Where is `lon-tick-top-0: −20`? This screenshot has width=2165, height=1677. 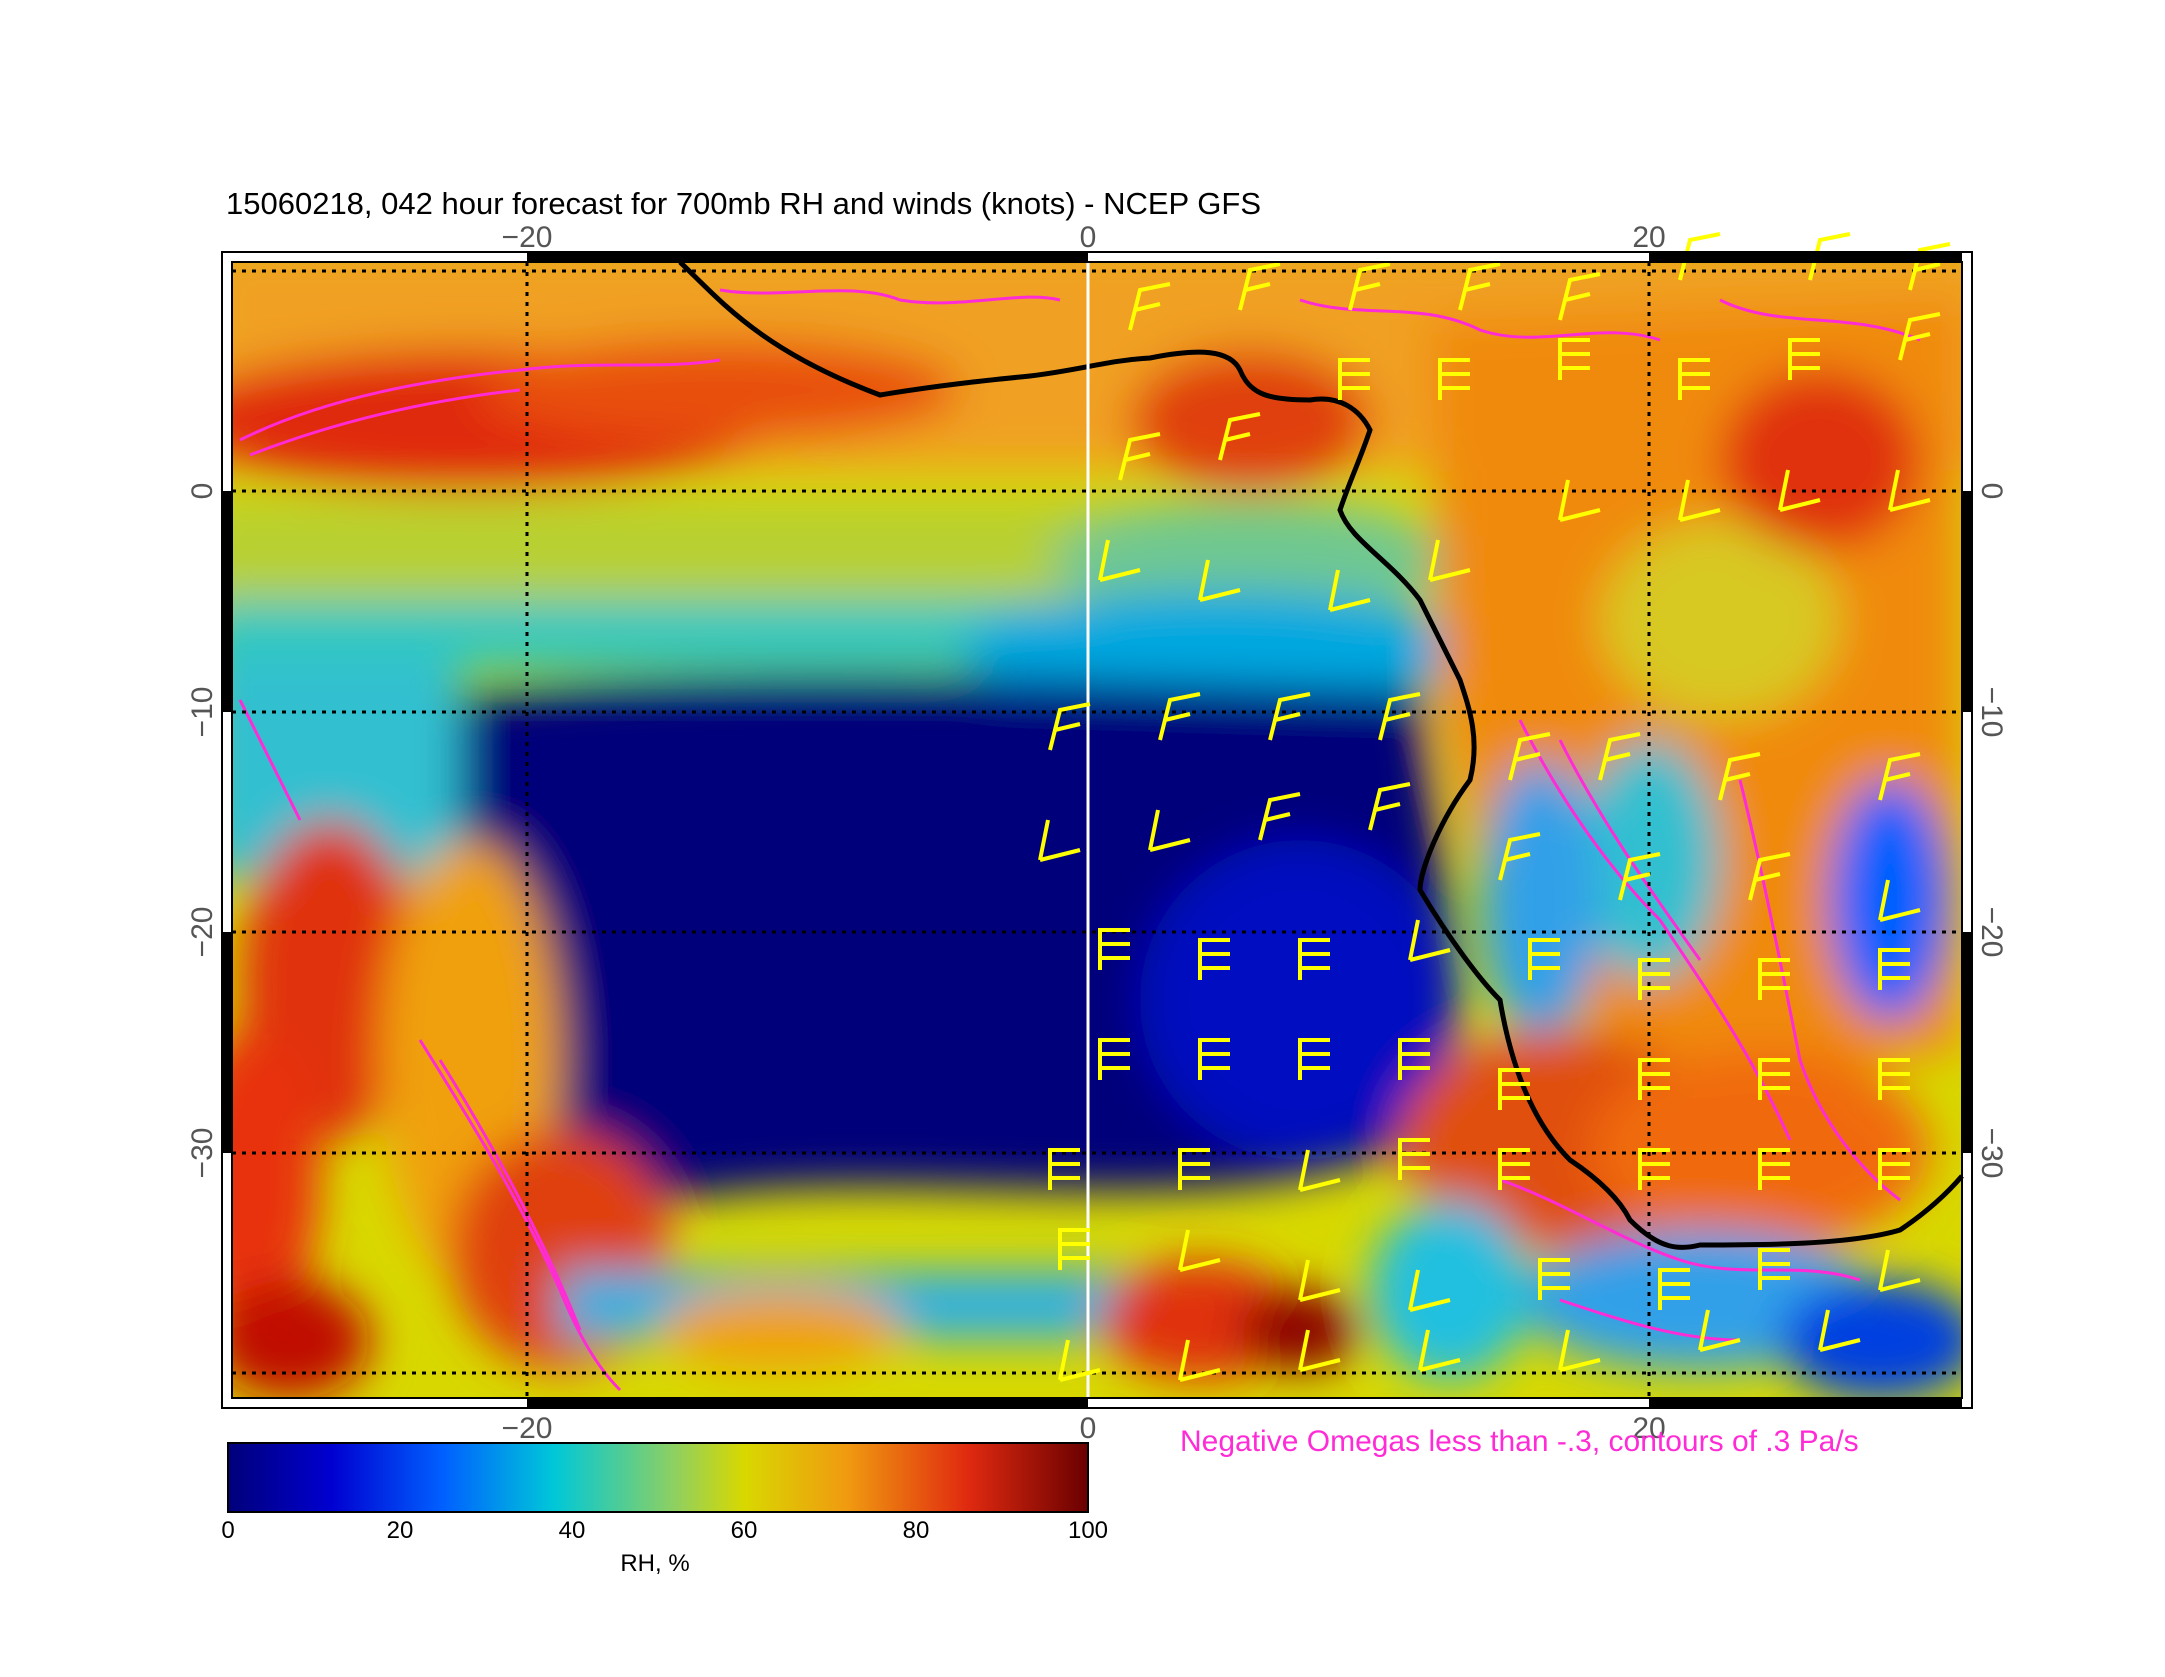 lon-tick-top-0: −20 is located at coordinates (527, 237).